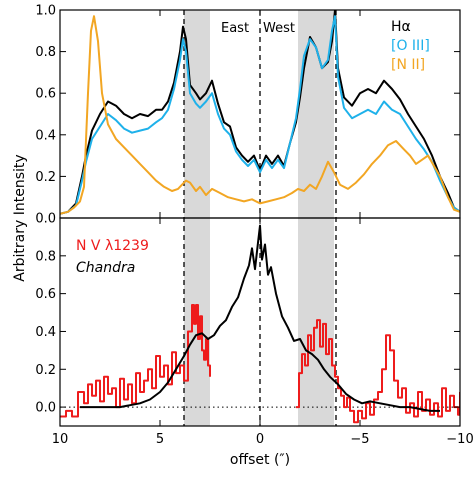 Image resolution: width=474 pixels, height=478 pixels. I want to click on direction-label-east: East, so click(235, 28).